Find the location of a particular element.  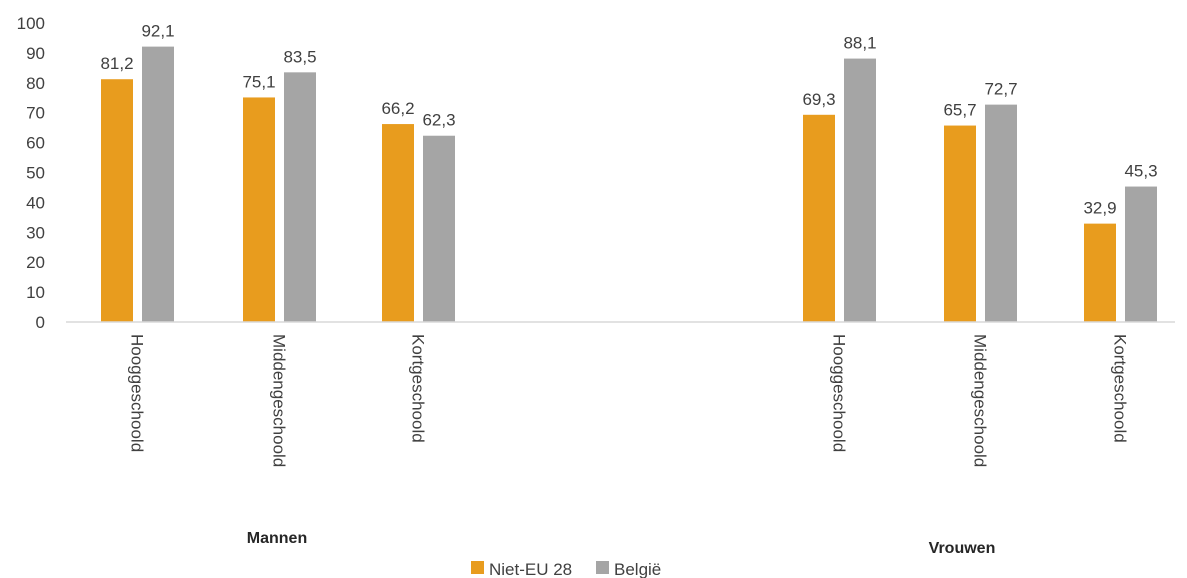

data-label-niet-eu-28: 65,7 is located at coordinates (959, 110).